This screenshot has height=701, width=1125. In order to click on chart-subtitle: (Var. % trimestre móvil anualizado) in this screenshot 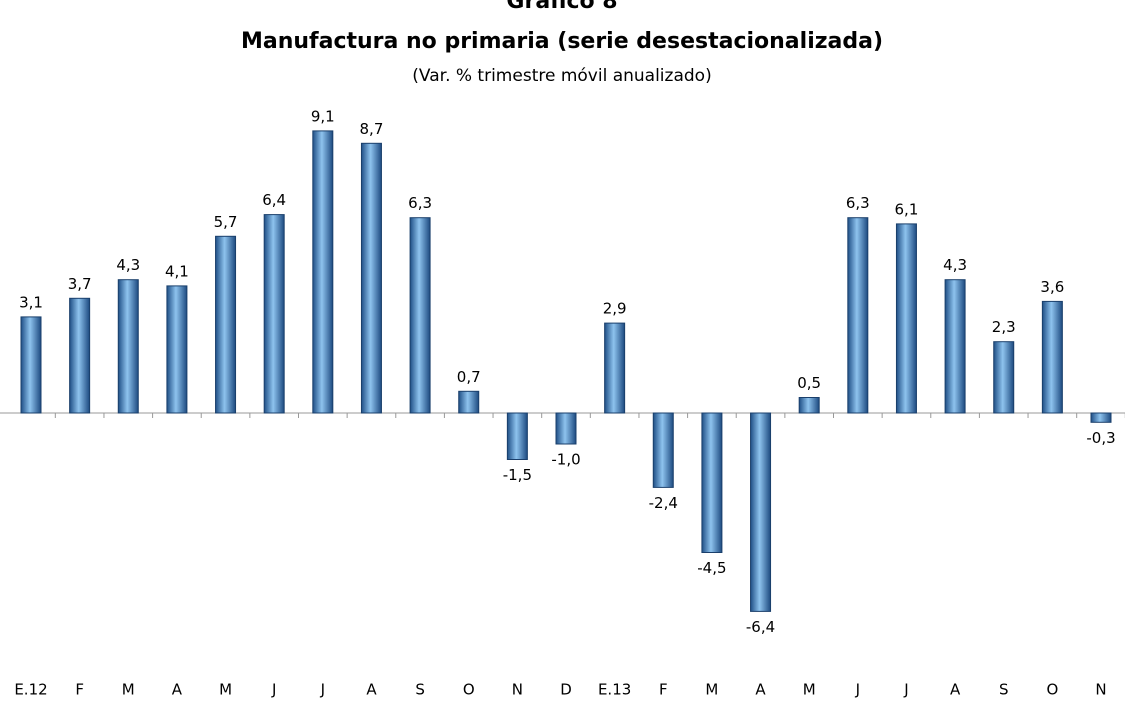, I will do `click(561, 76)`.